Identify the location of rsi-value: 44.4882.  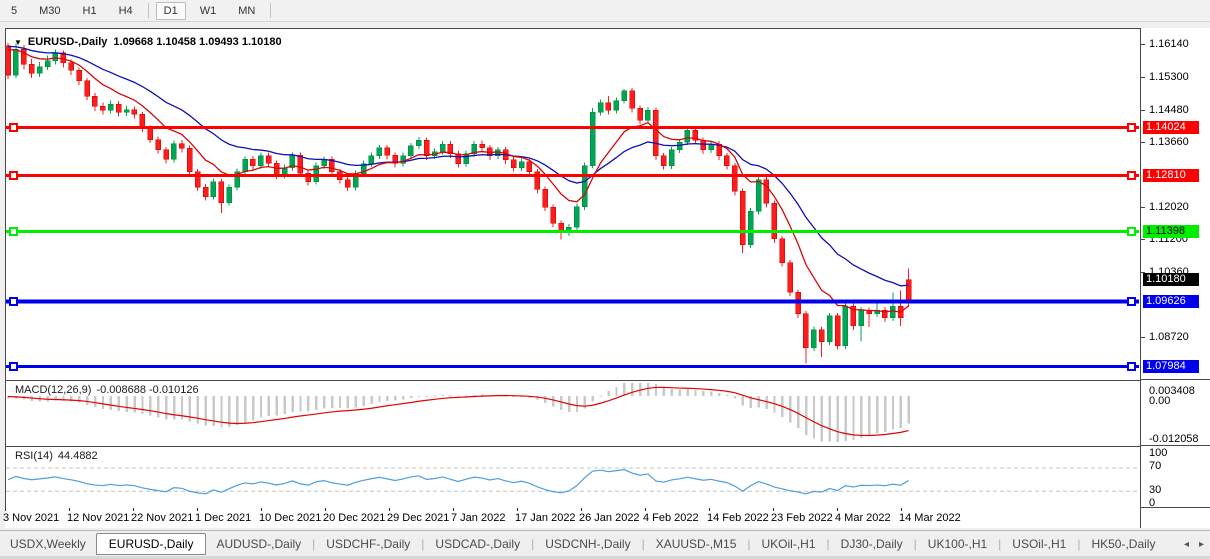
(77, 456).